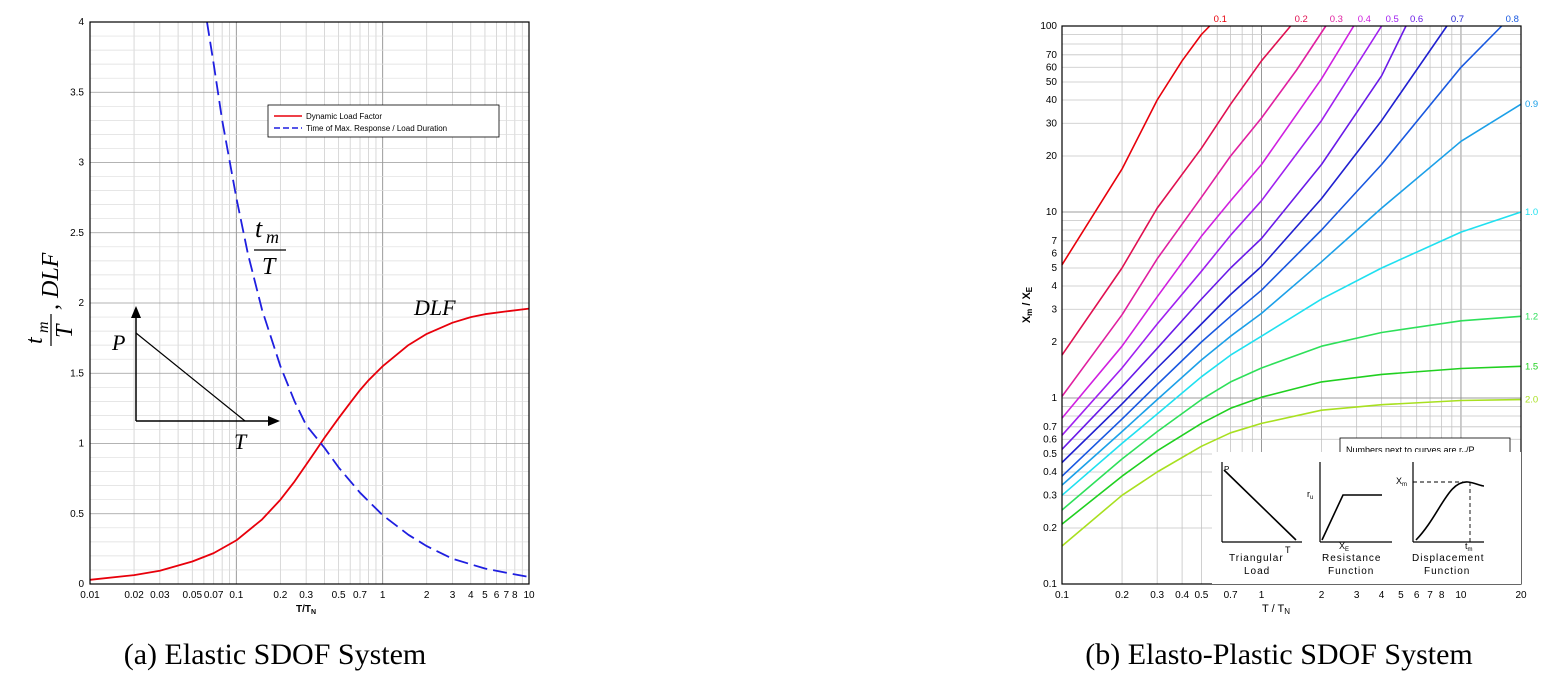  I want to click on y-tick-label: 3.5, so click(77, 92).